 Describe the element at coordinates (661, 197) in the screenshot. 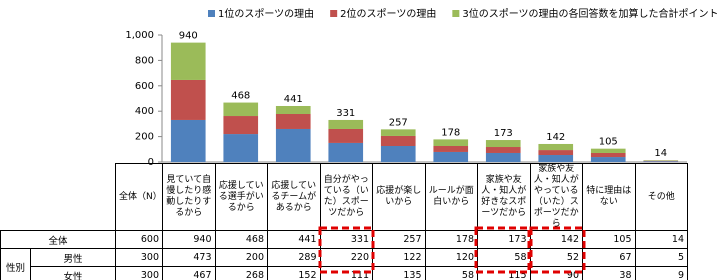

I see `header-cell: その他` at that location.